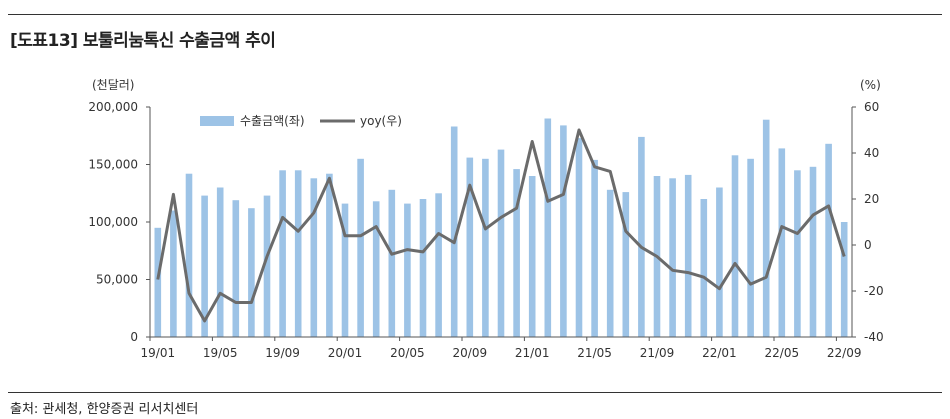 This screenshot has height=419, width=950. Describe the element at coordinates (381, 121) in the screenshot. I see `legend-line-label: yoy(우)` at that location.